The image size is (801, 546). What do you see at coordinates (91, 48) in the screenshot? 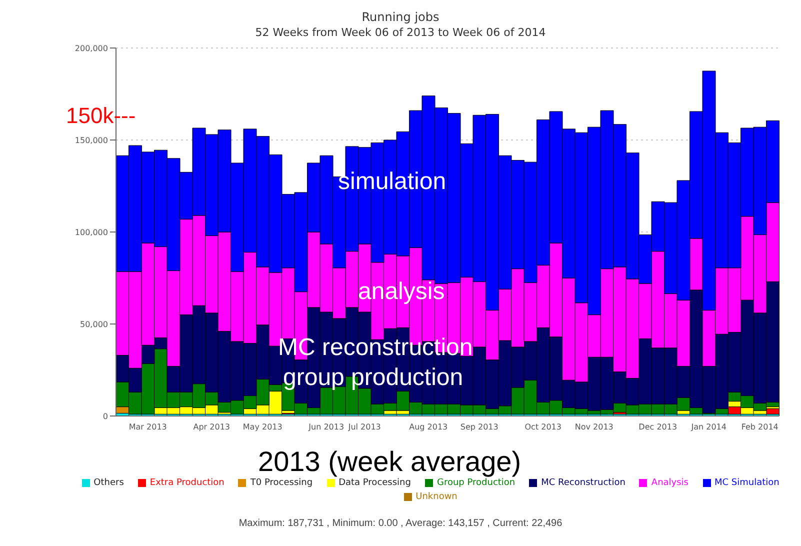
I see `y-tick-label: 200,000` at bounding box center [91, 48].